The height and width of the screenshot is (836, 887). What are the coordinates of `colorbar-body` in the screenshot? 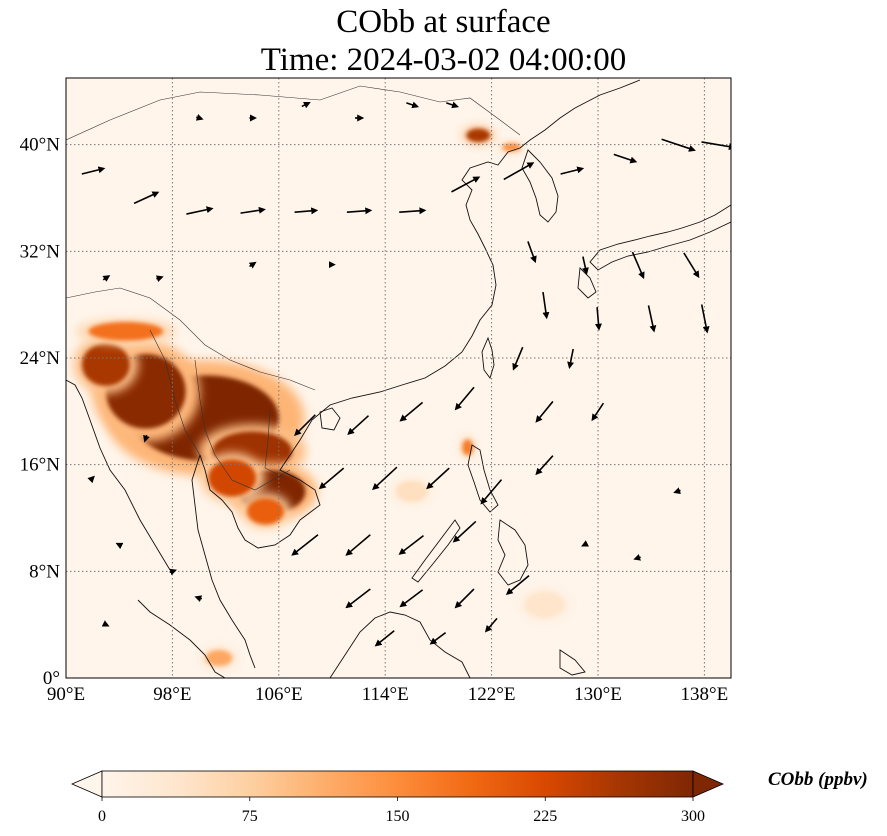 It's located at (397, 784).